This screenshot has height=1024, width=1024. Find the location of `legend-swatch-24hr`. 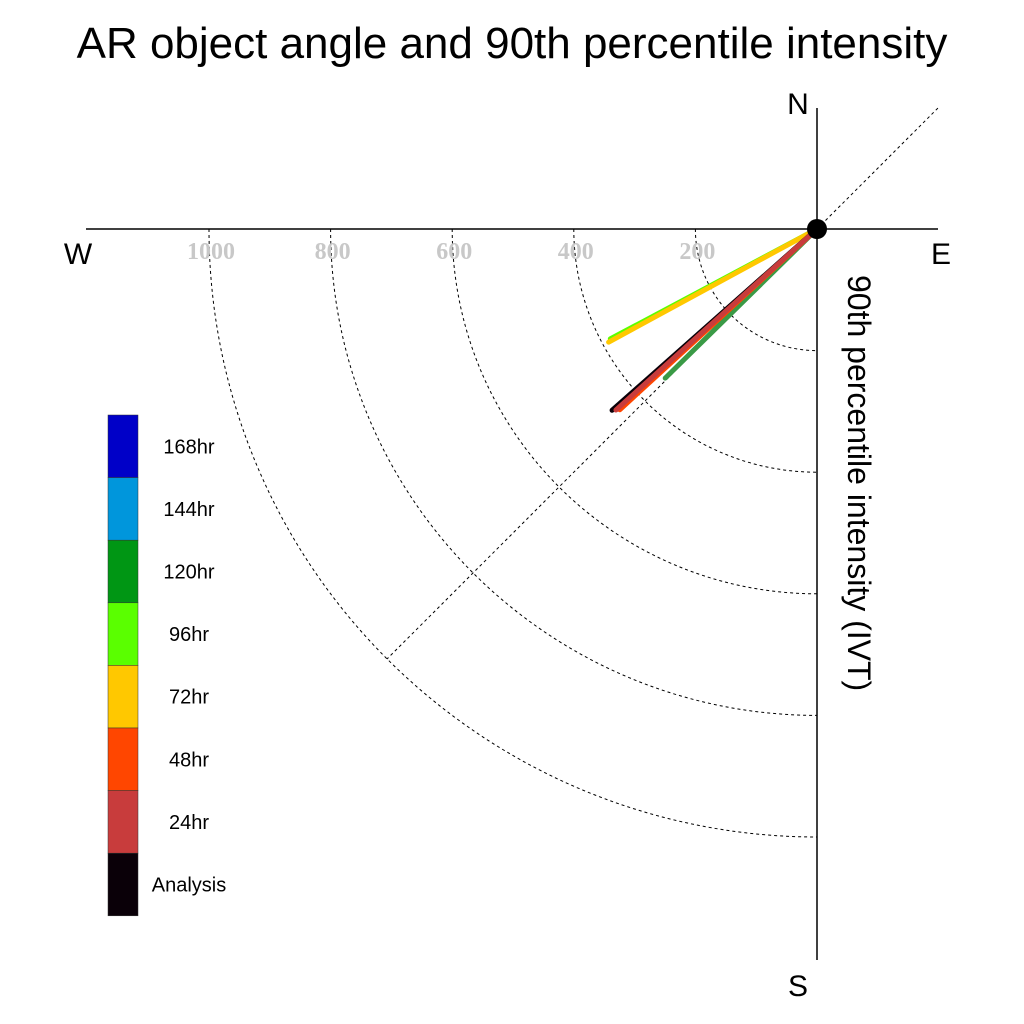

legend-swatch-24hr is located at coordinates (123, 822).